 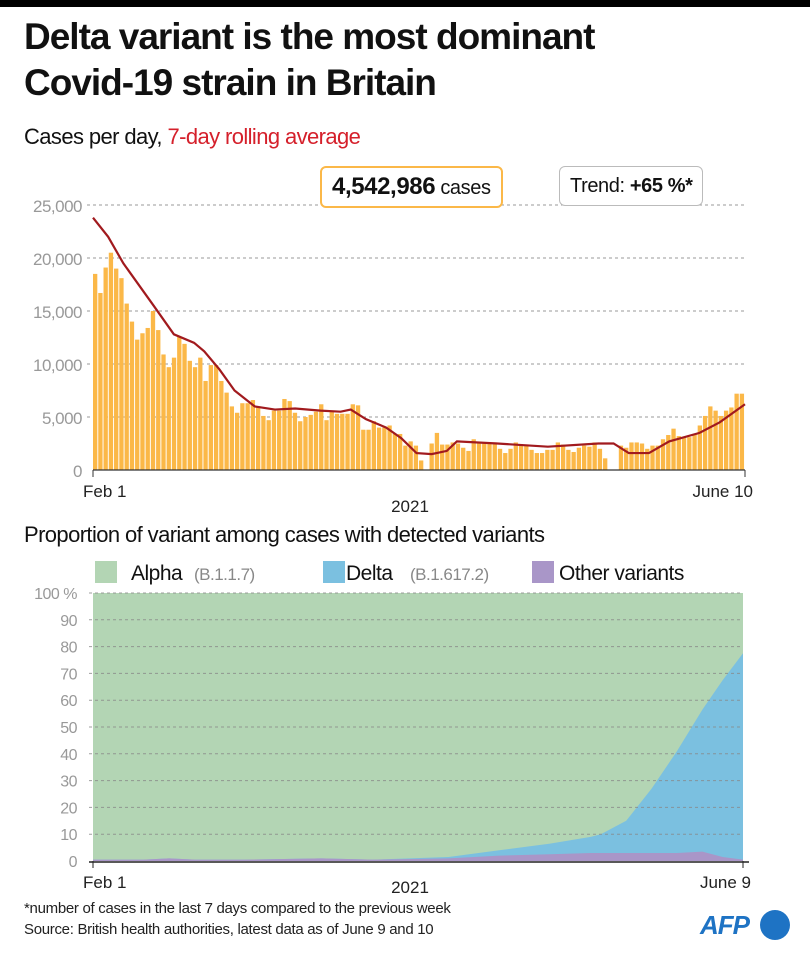 I want to click on subtitle-prefix: Cases per day,, so click(x=96, y=136).